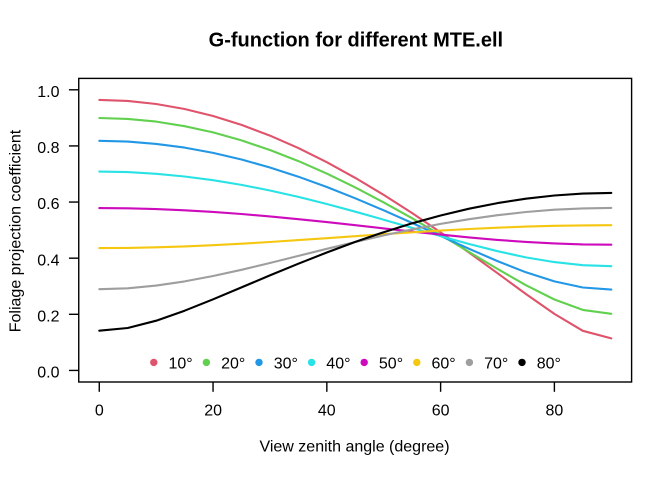 The image size is (672, 480). Describe the element at coordinates (48, 204) in the screenshot. I see `svg-text: 0.6` at that location.